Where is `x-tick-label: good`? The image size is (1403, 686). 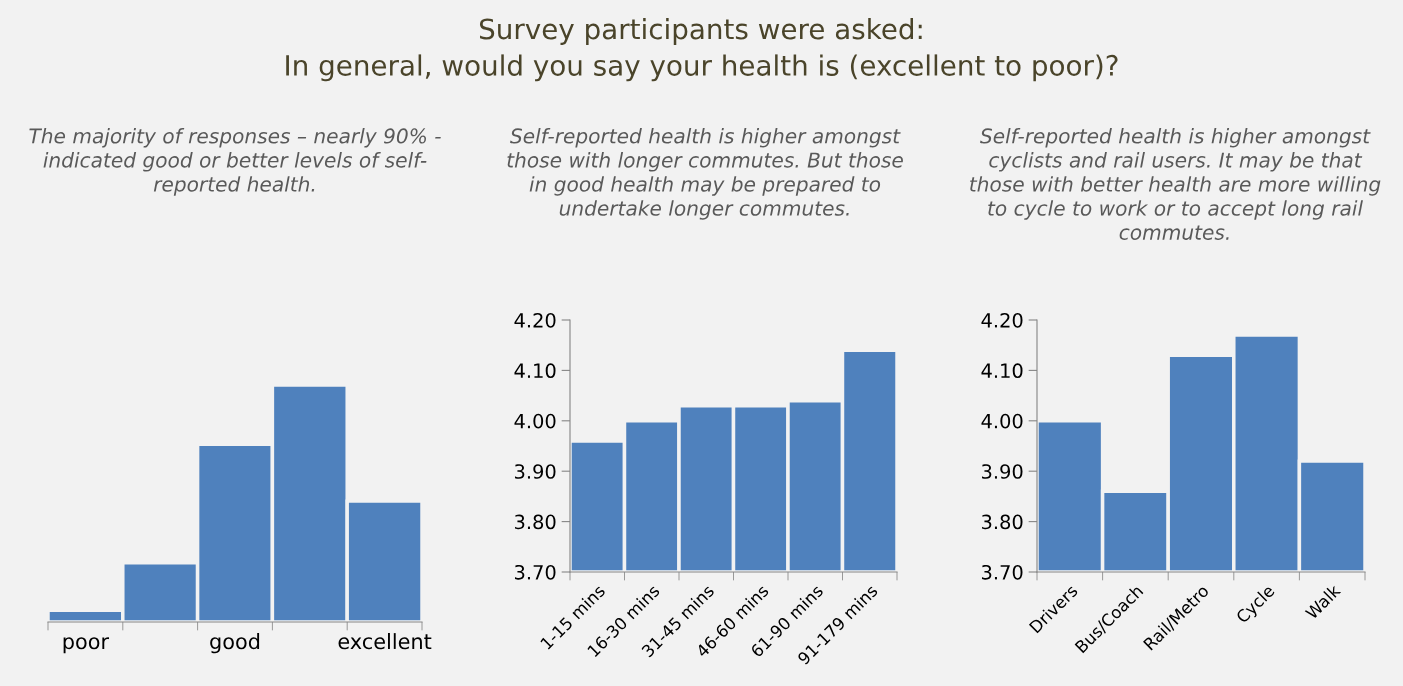
x-tick-label: good is located at coordinates (235, 643).